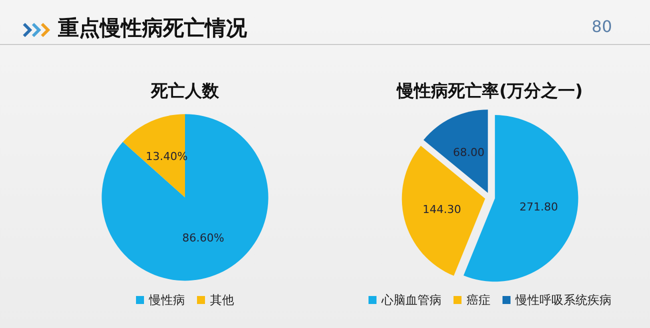 The image size is (650, 328). What do you see at coordinates (563, 300) in the screenshot?
I see `legend-label: 慢性呼吸系统疾病` at bounding box center [563, 300].